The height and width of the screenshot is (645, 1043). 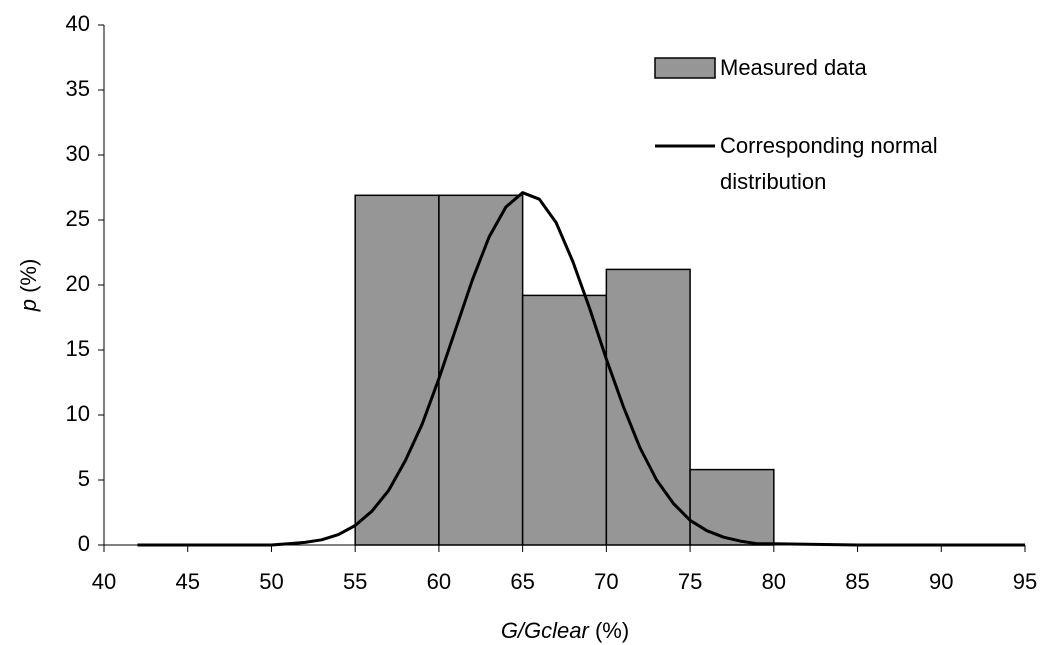 What do you see at coordinates (84, 478) in the screenshot?
I see `y-tick-label: 5` at bounding box center [84, 478].